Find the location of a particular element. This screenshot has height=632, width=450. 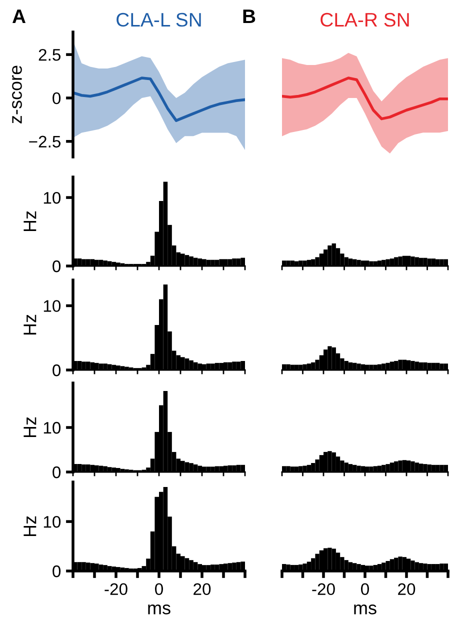

y-tick-label: −2.5 is located at coordinates (44, 142).